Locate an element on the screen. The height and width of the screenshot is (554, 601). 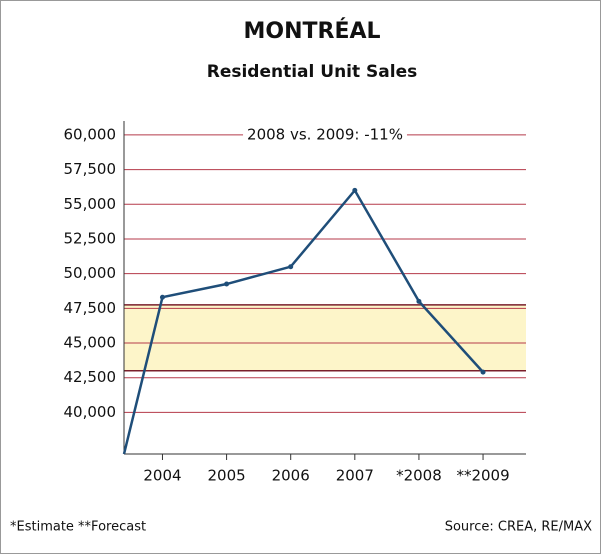
annotation: 2008 vs. 2009: -11% is located at coordinates (325, 134).